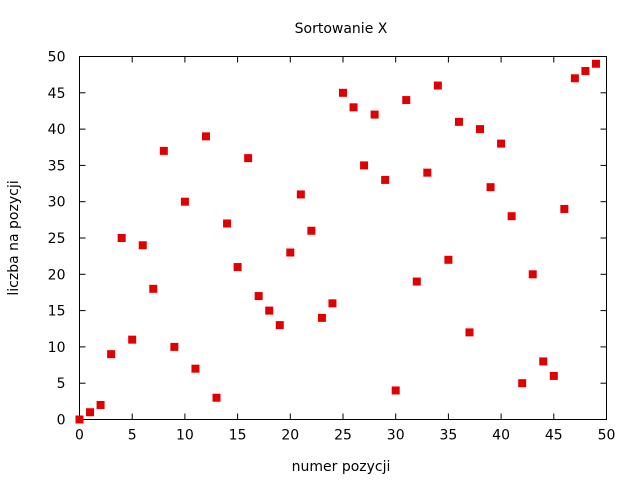  What do you see at coordinates (396, 436) in the screenshot?
I see `x-tick-label: 30` at bounding box center [396, 436].